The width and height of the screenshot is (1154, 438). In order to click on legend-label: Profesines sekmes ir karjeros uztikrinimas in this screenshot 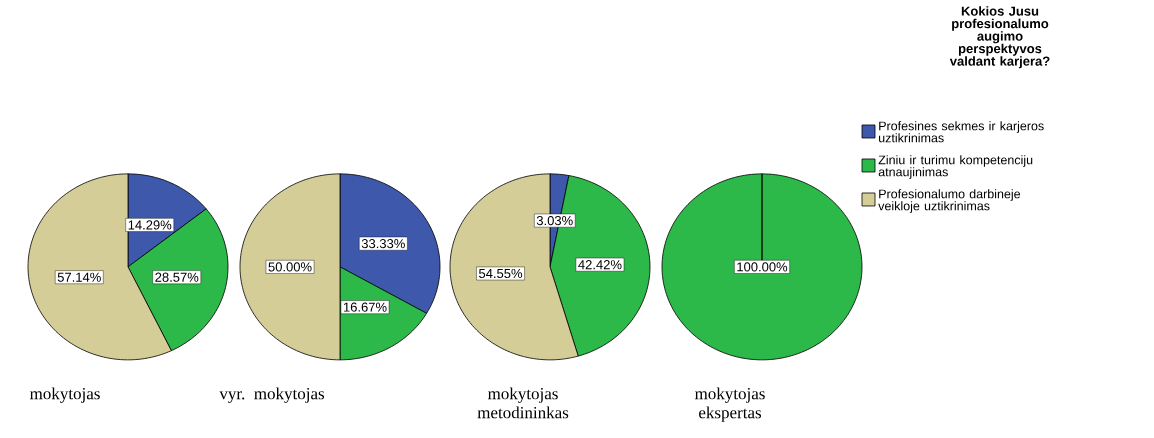, I will do `click(961, 132)`.